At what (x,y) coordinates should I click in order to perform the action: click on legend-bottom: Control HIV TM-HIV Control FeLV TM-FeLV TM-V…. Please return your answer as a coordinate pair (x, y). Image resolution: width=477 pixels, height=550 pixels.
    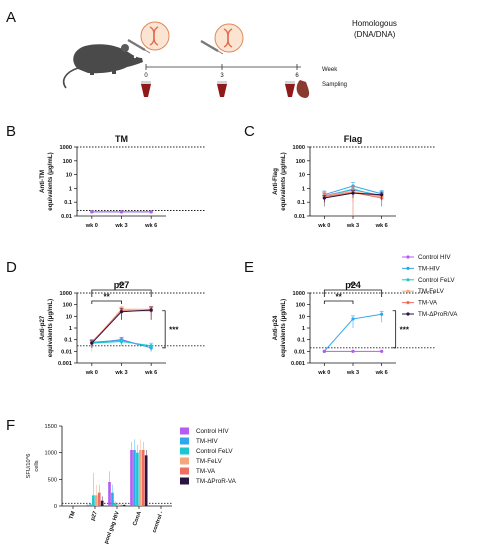
    Looking at the image, I should click on (208, 456).